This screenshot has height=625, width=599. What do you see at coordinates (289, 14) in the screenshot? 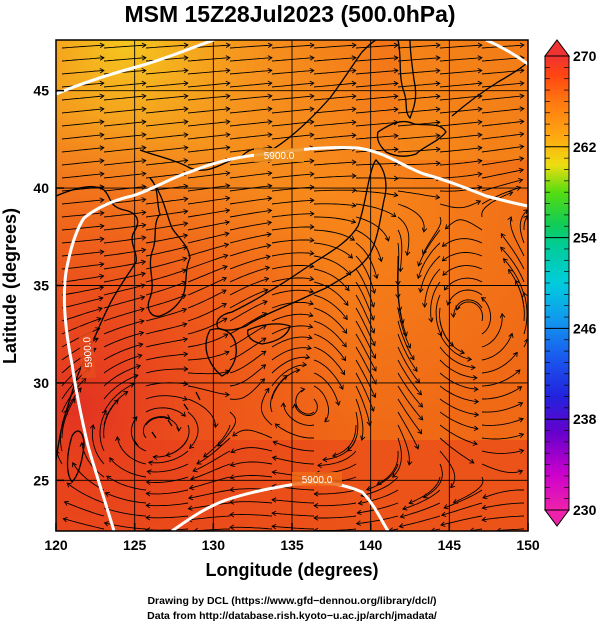
I see `map-title: MSM 15Z28Jul2023 (500.0hPa)` at bounding box center [289, 14].